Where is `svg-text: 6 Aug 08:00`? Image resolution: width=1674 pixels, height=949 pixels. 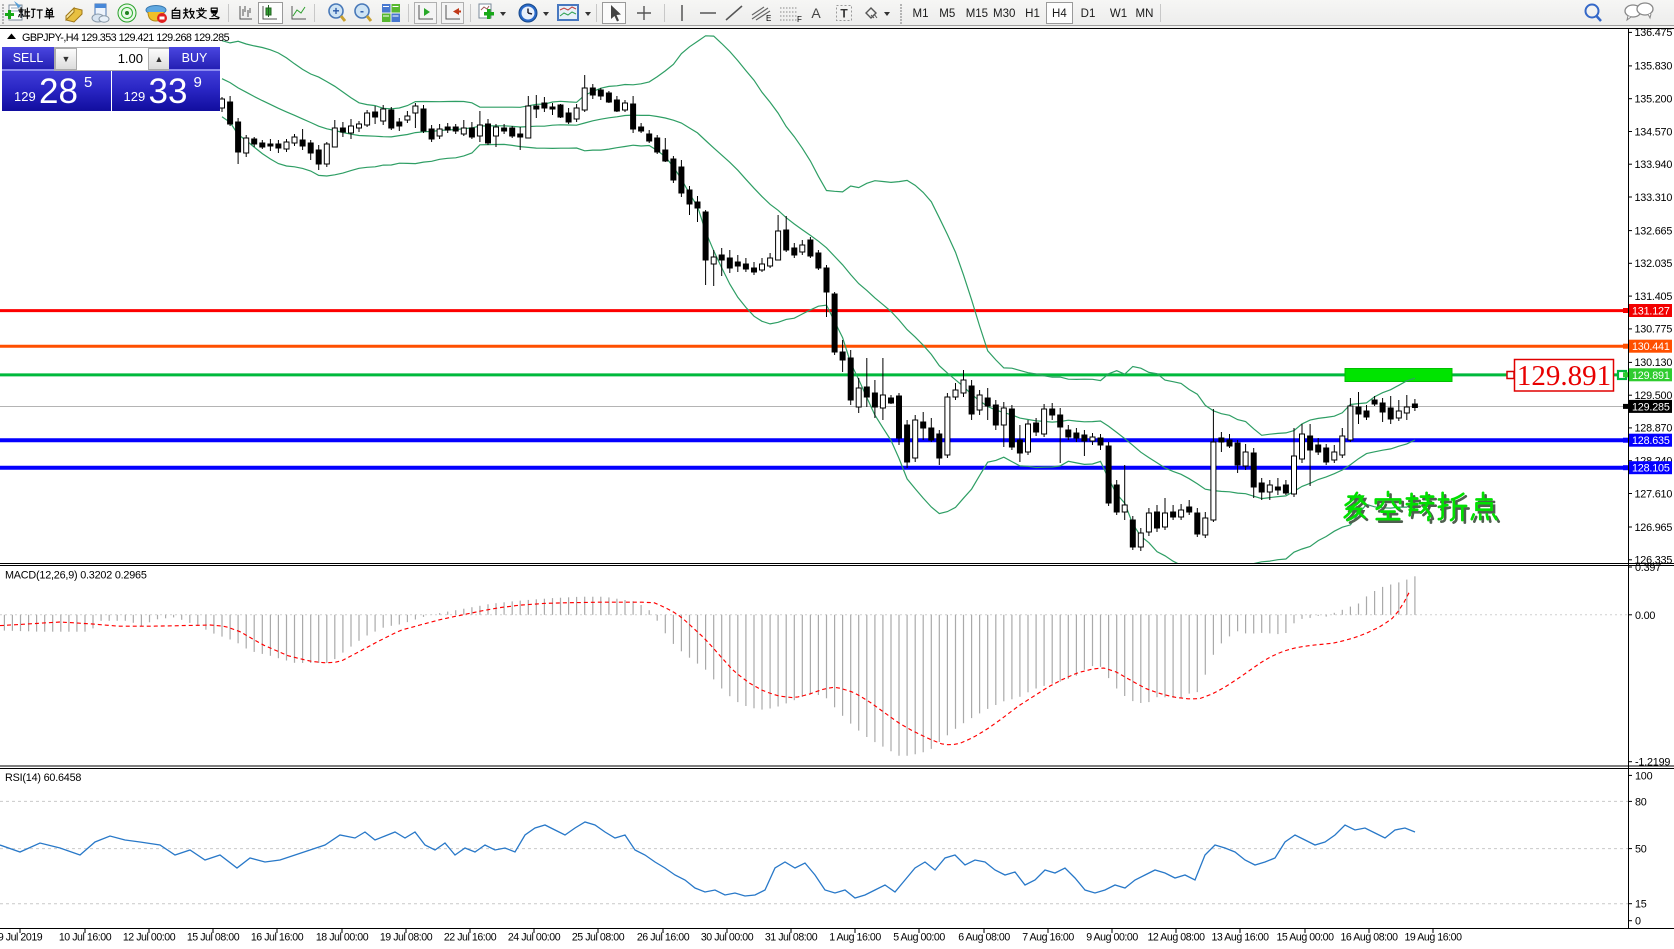 svg-text: 6 Aug 08:00 is located at coordinates (984, 938).